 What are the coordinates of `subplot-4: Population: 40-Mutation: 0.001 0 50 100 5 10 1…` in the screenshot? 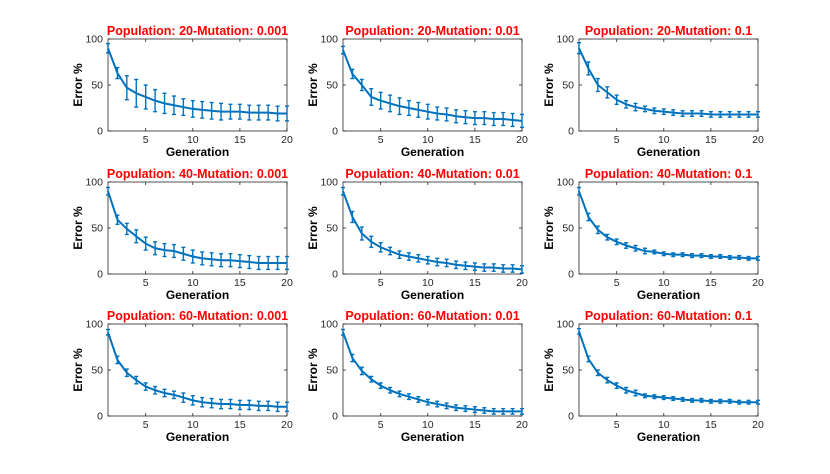 It's located at (182, 234).